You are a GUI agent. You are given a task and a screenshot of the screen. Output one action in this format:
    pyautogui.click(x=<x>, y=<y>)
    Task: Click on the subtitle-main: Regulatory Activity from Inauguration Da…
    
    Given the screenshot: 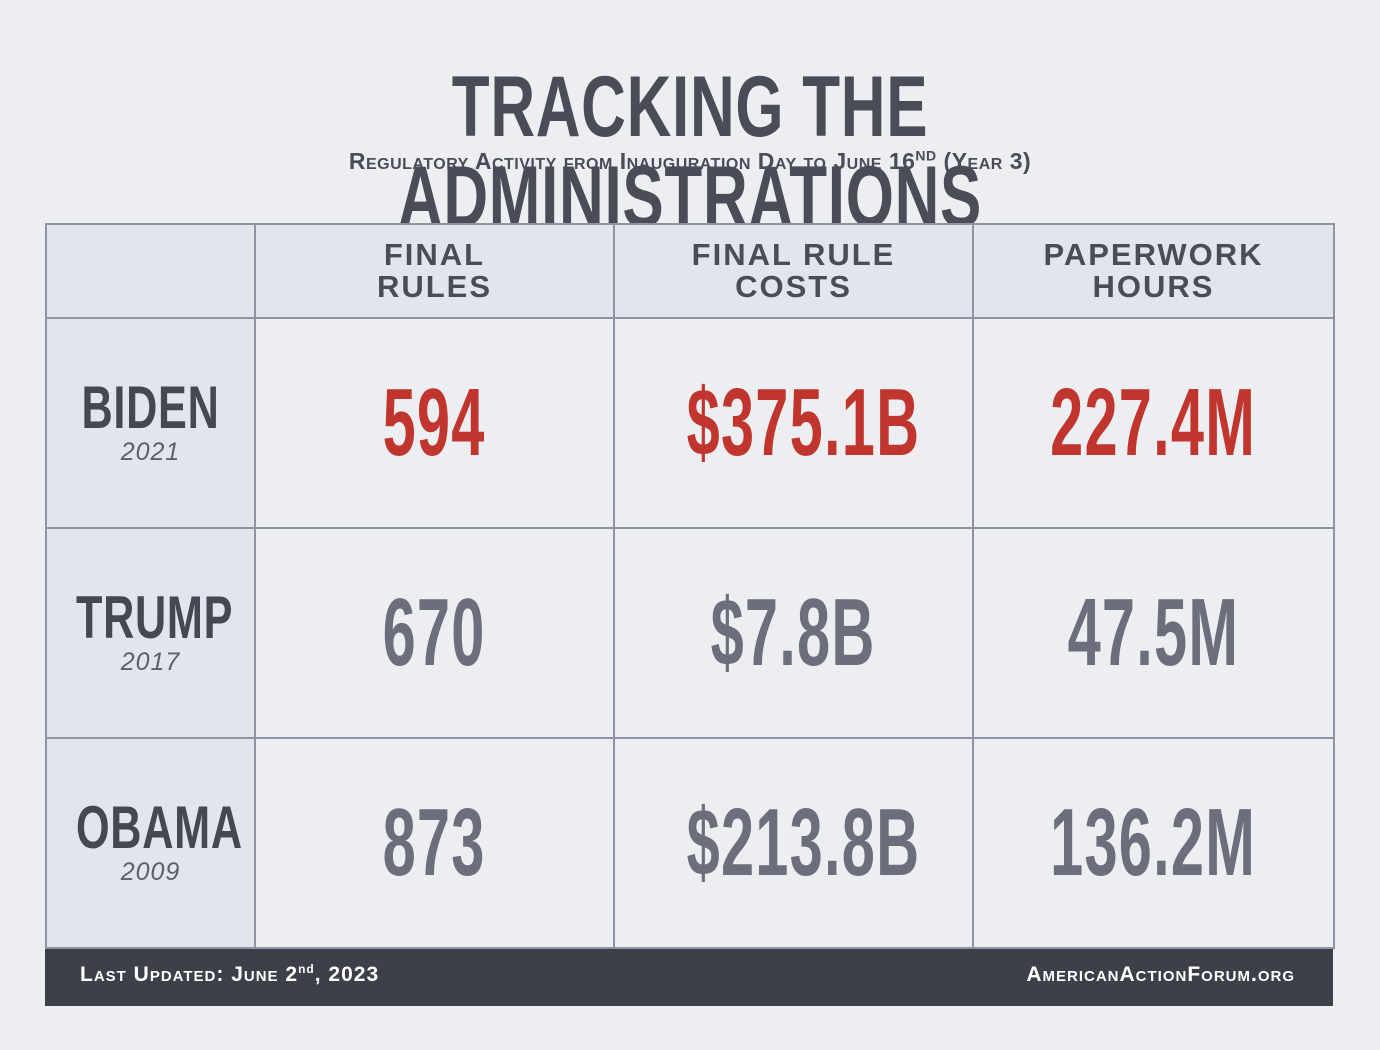 What is the action you would take?
    pyautogui.click(x=632, y=161)
    